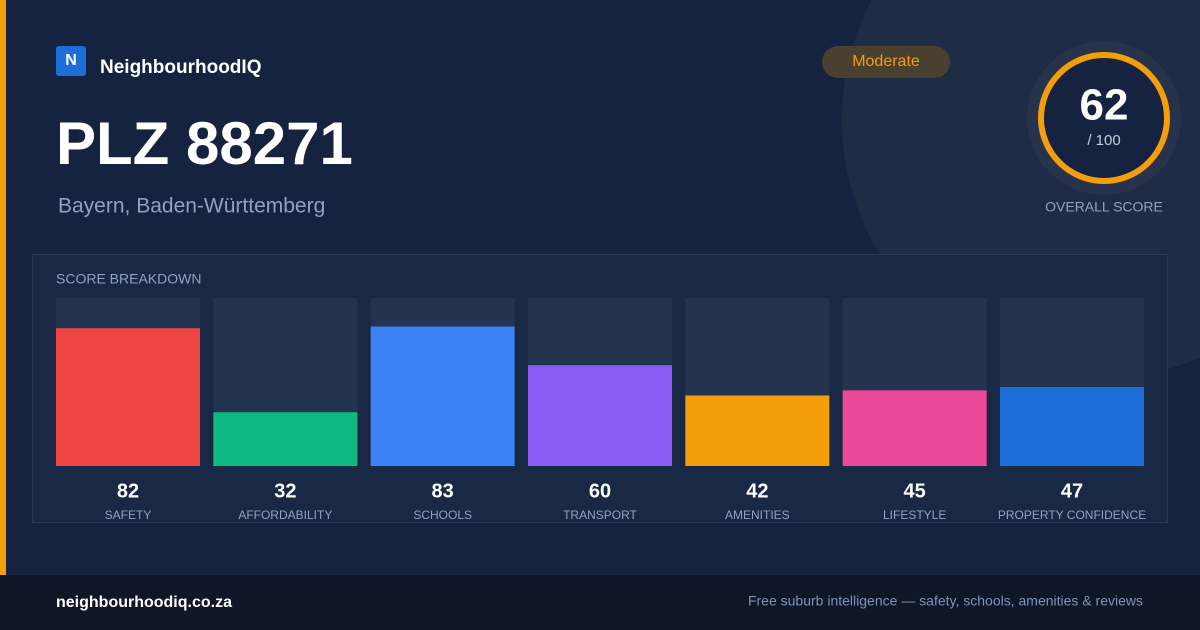 This screenshot has width=1200, height=630. I want to click on accent-stripe, so click(3, 287).